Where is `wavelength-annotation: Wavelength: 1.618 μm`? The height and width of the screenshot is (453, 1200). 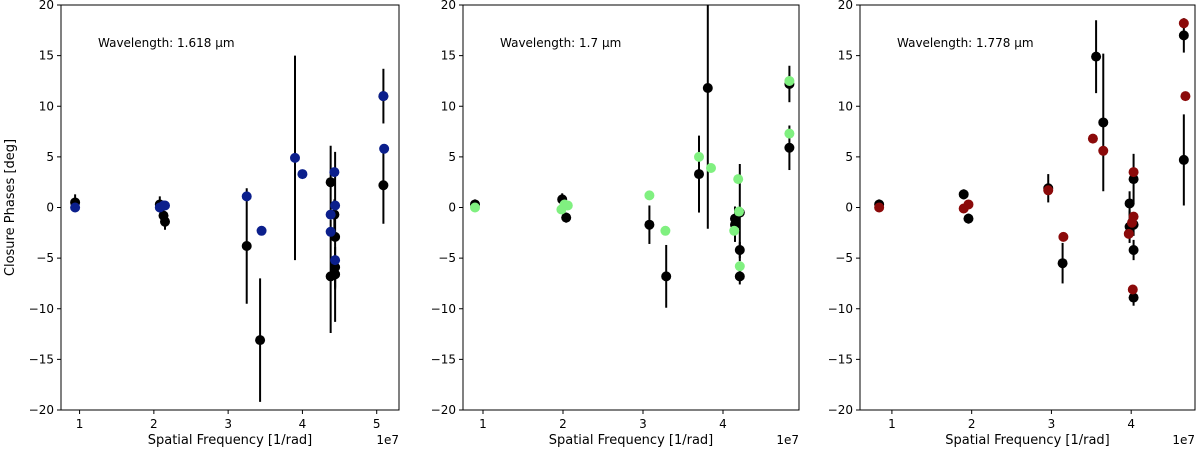 wavelength-annotation: Wavelength: 1.618 μm is located at coordinates (166, 43).